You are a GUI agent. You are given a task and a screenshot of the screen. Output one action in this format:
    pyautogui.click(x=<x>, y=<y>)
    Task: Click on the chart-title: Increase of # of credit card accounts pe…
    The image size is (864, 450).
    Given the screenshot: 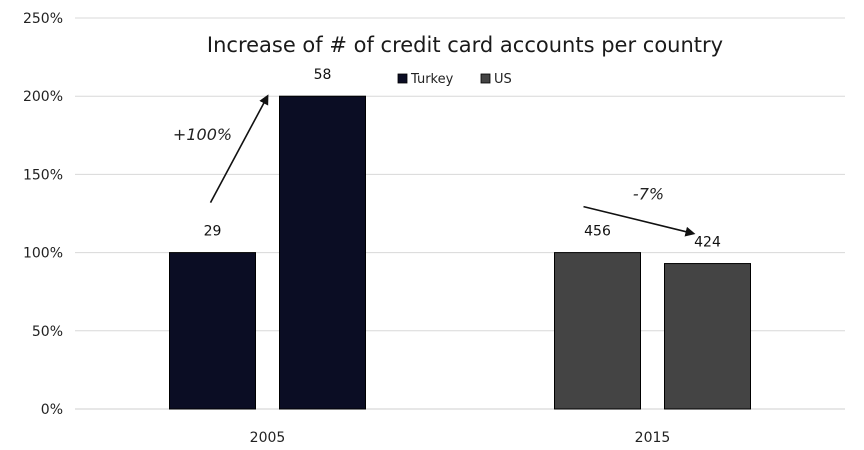 What is the action you would take?
    pyautogui.click(x=465, y=45)
    